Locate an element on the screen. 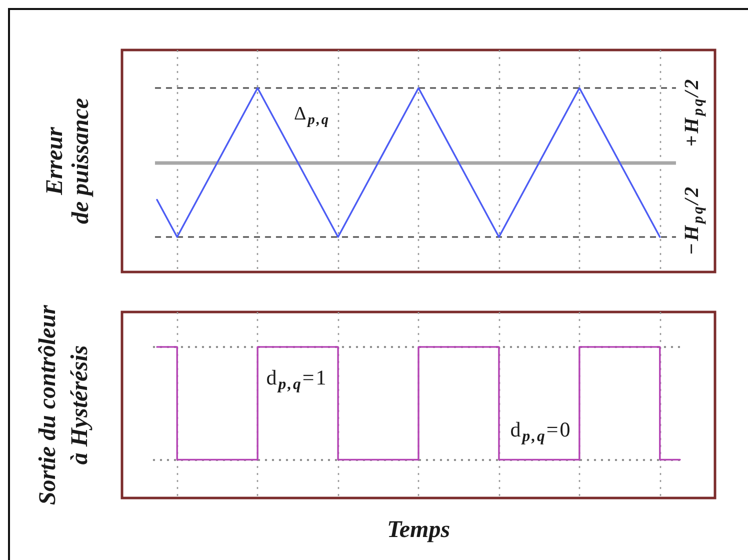 Image resolution: width=748 pixels, height=560 pixels. y-axis-title: Erreur de puissance is located at coordinates (68, 161).